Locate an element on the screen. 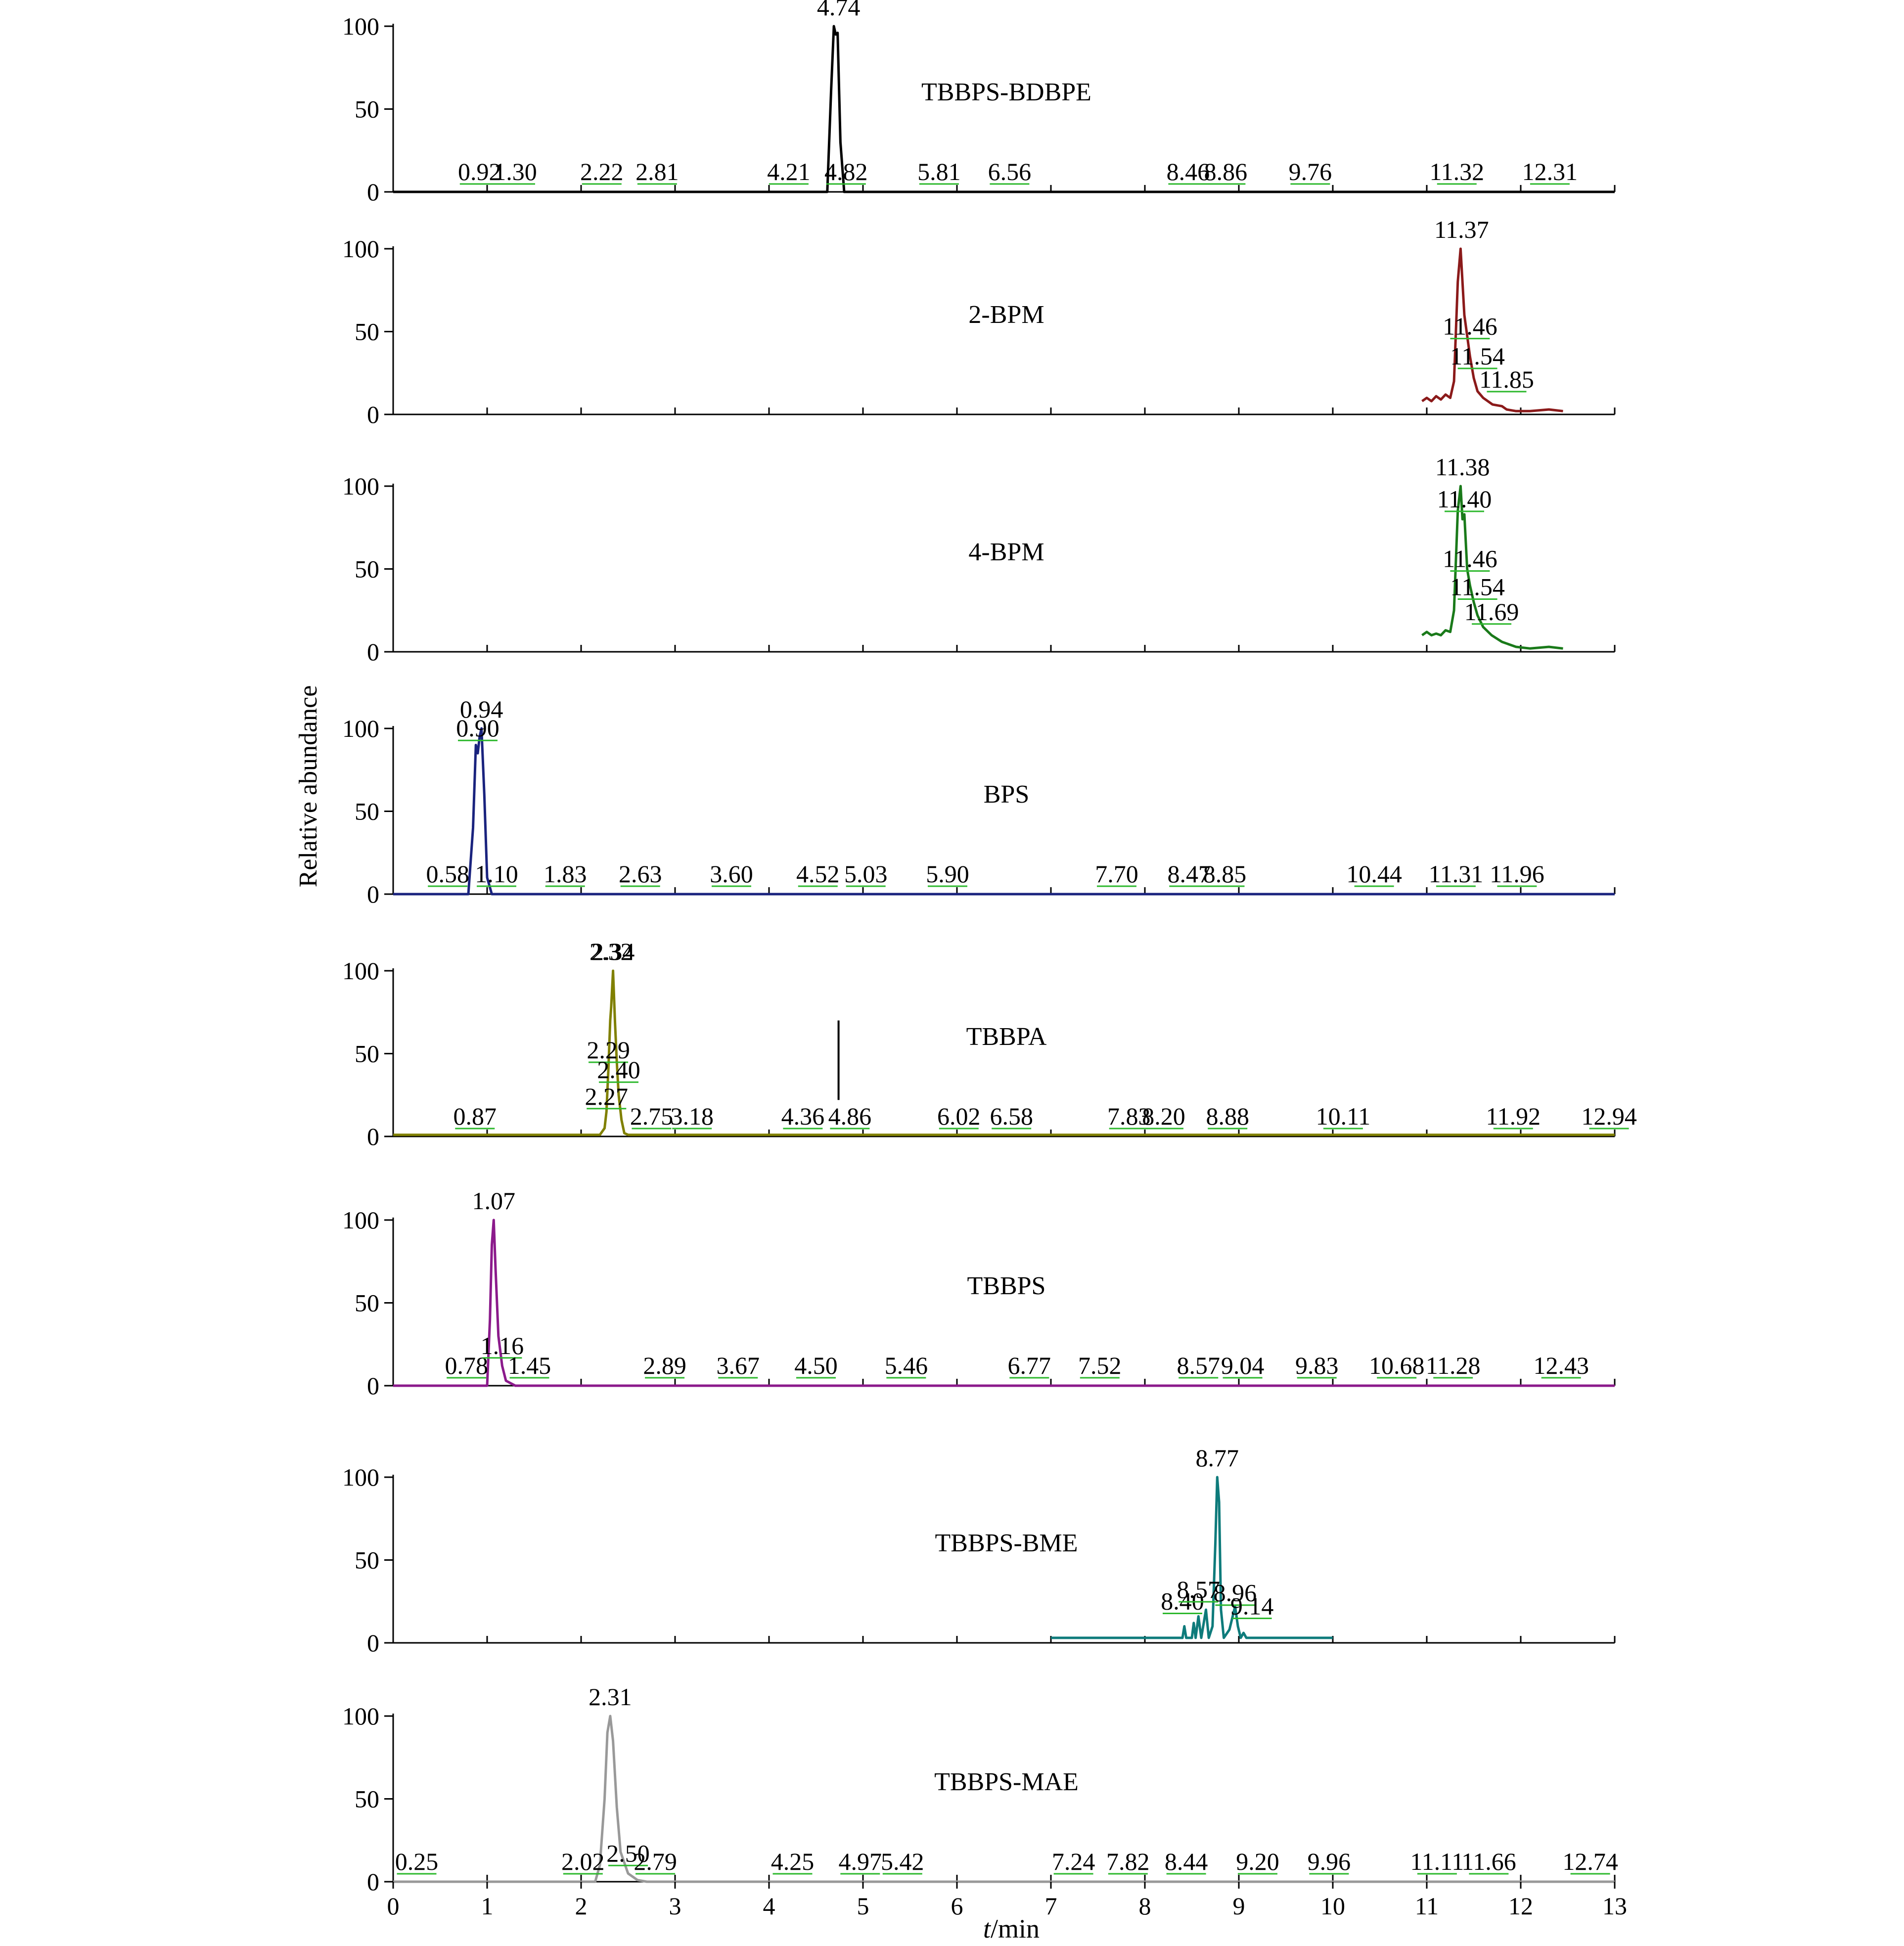  x-tick-label: 5 is located at coordinates (863, 1906).